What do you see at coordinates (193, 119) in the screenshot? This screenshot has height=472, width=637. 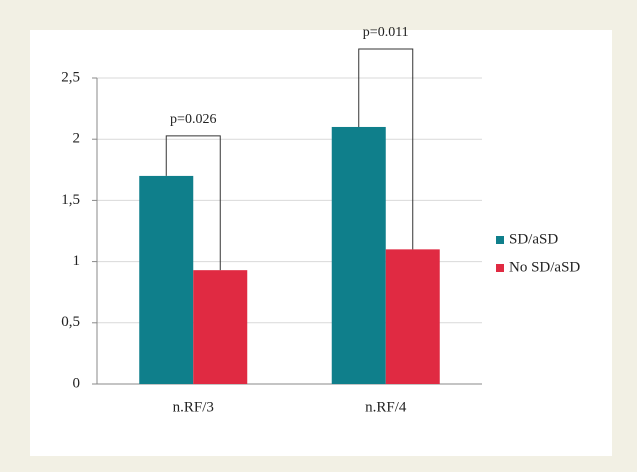 I see `annotation: p=0.026` at bounding box center [193, 119].